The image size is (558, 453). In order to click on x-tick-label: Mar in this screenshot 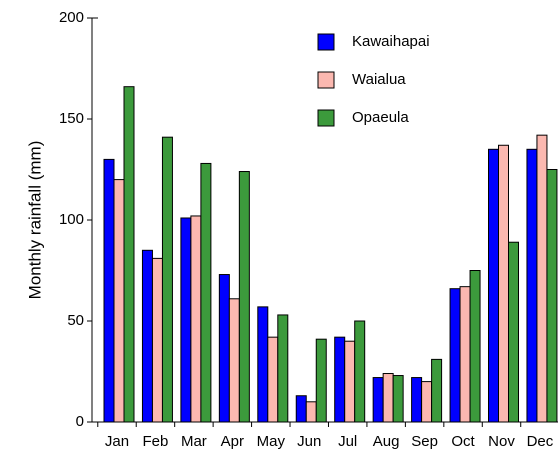, I will do `click(194, 441)`.